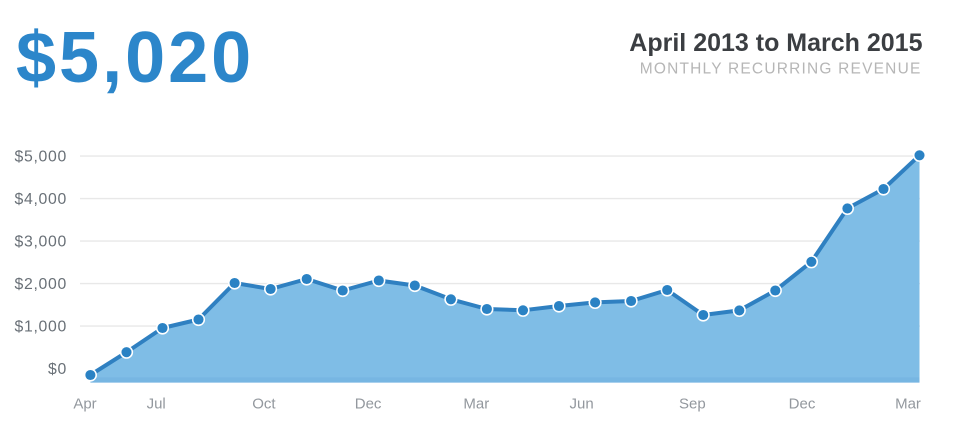 The height and width of the screenshot is (422, 957). I want to click on svg-text: $2,000, so click(40, 284).